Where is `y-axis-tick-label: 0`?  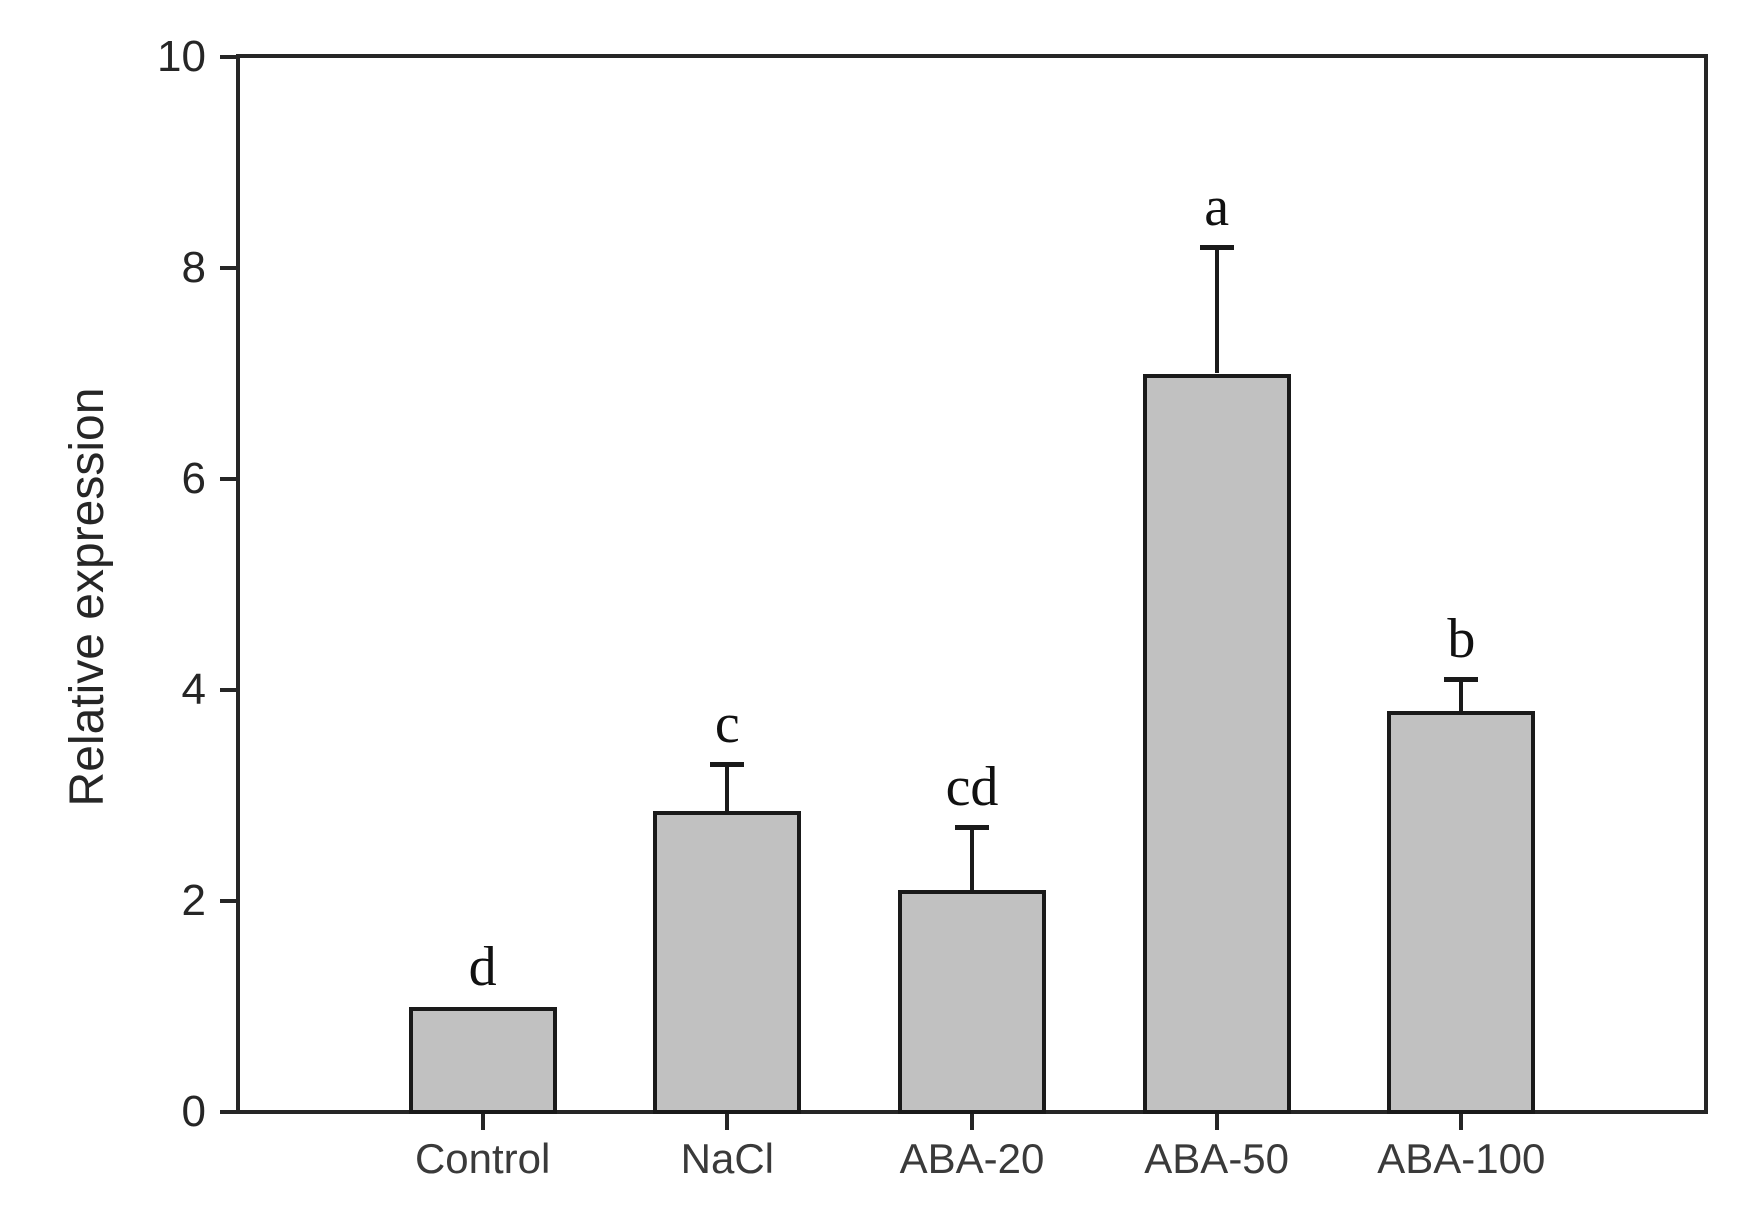 y-axis-tick-label: 0 is located at coordinates (193, 1111).